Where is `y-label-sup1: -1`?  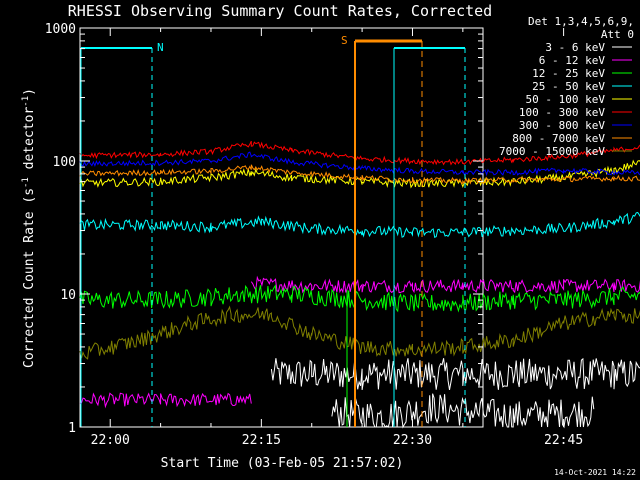 y-label-sup1: -1 is located at coordinates (26, 182).